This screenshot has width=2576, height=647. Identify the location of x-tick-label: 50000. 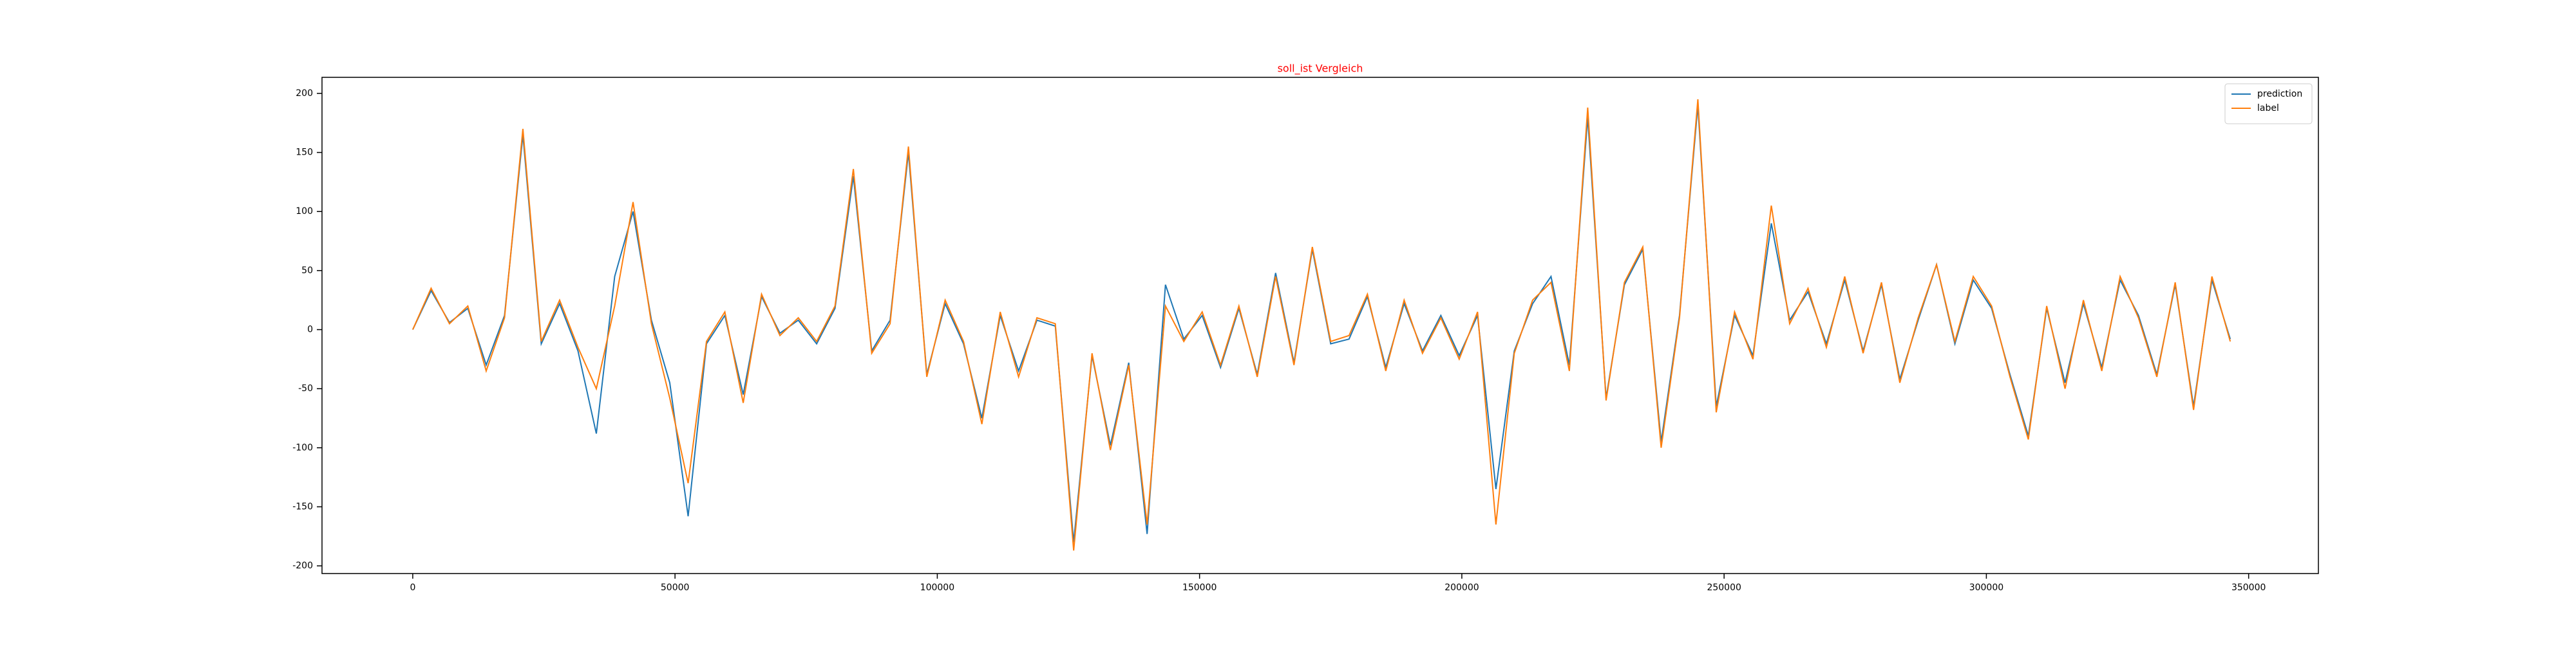
(676, 588).